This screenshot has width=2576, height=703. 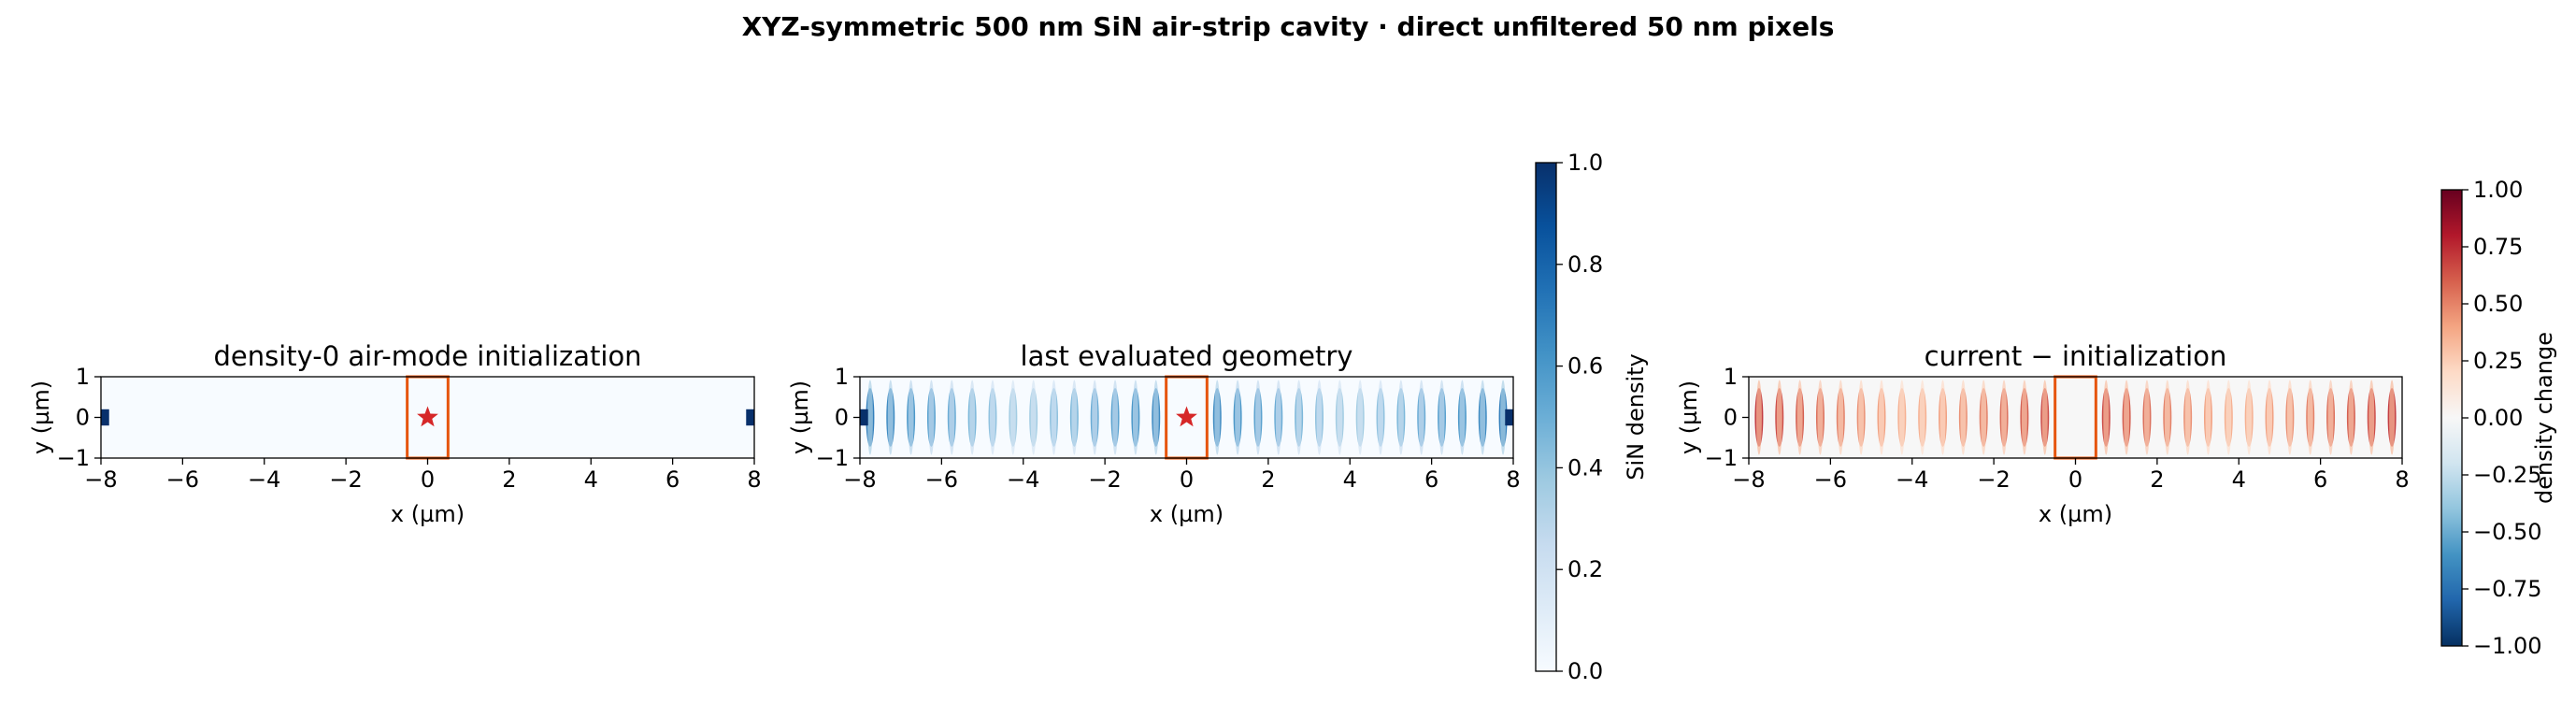 I want to click on panel-title: last evaluated geometry, so click(x=1187, y=356).